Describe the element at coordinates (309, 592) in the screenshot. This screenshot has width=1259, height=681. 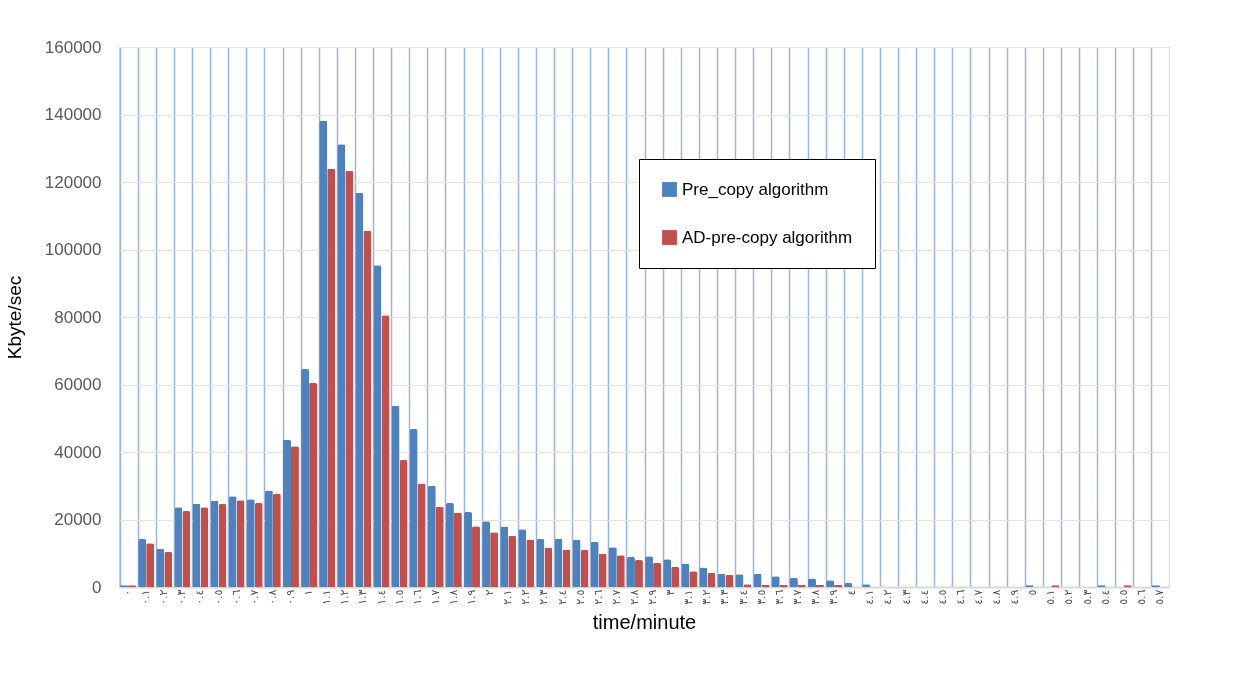
I see `x-tick-label: ١` at that location.